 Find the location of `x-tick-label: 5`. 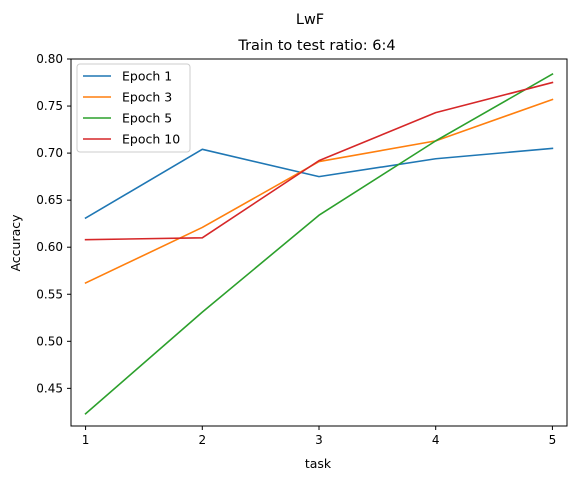

x-tick-label: 5 is located at coordinates (553, 440).